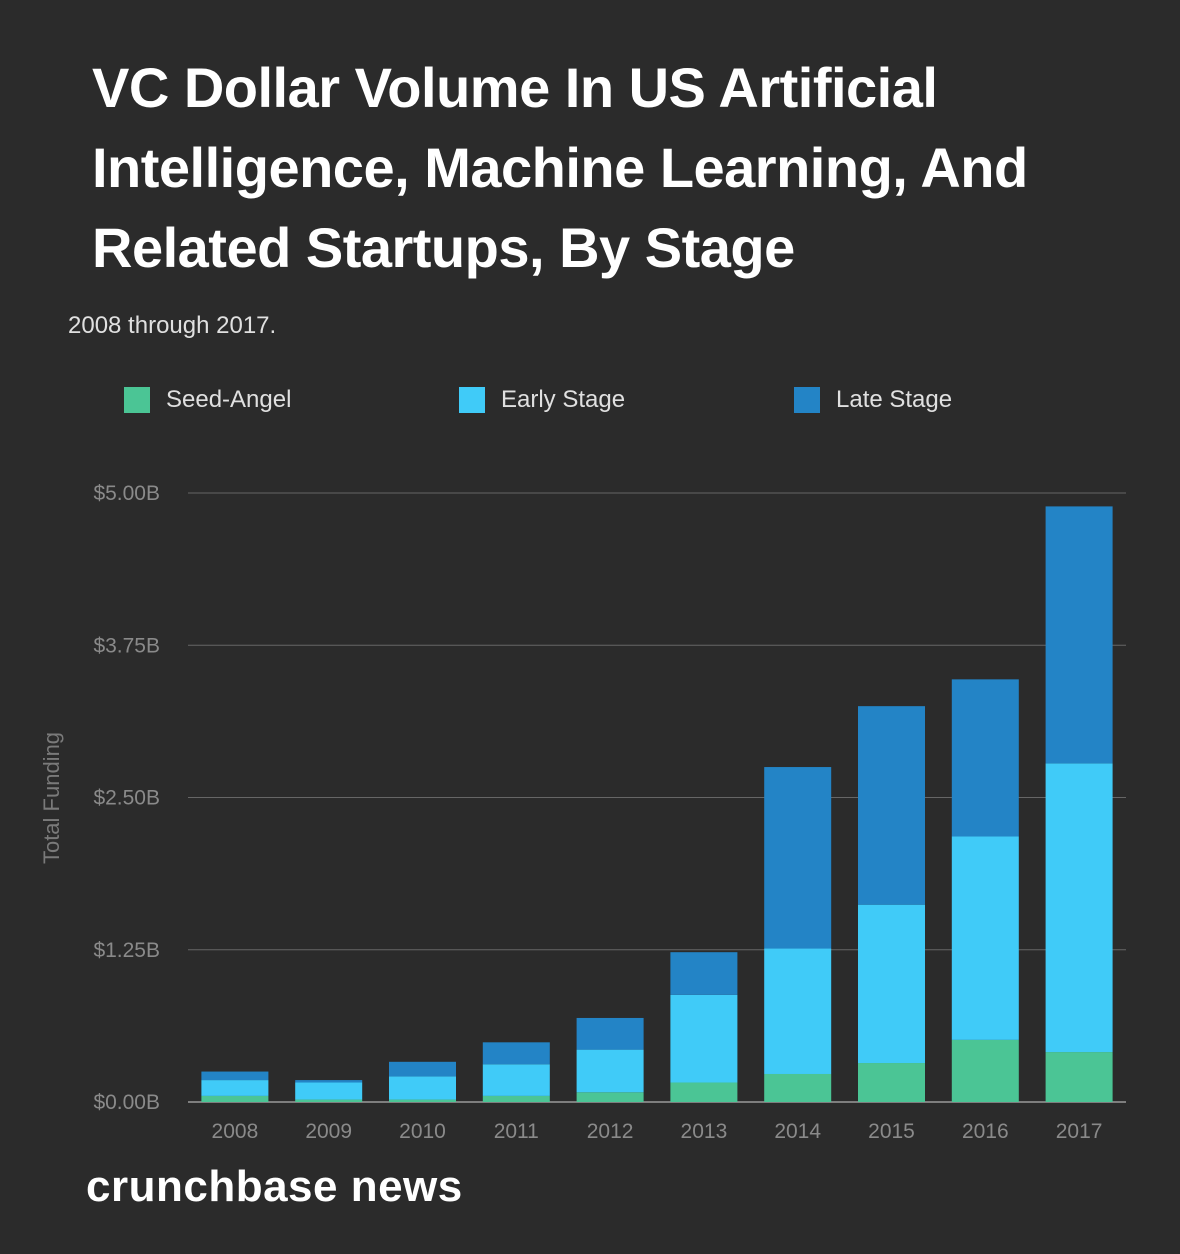 Image resolution: width=1180 pixels, height=1254 pixels. What do you see at coordinates (985, 1131) in the screenshot?
I see `x-tick-label: 2016` at bounding box center [985, 1131].